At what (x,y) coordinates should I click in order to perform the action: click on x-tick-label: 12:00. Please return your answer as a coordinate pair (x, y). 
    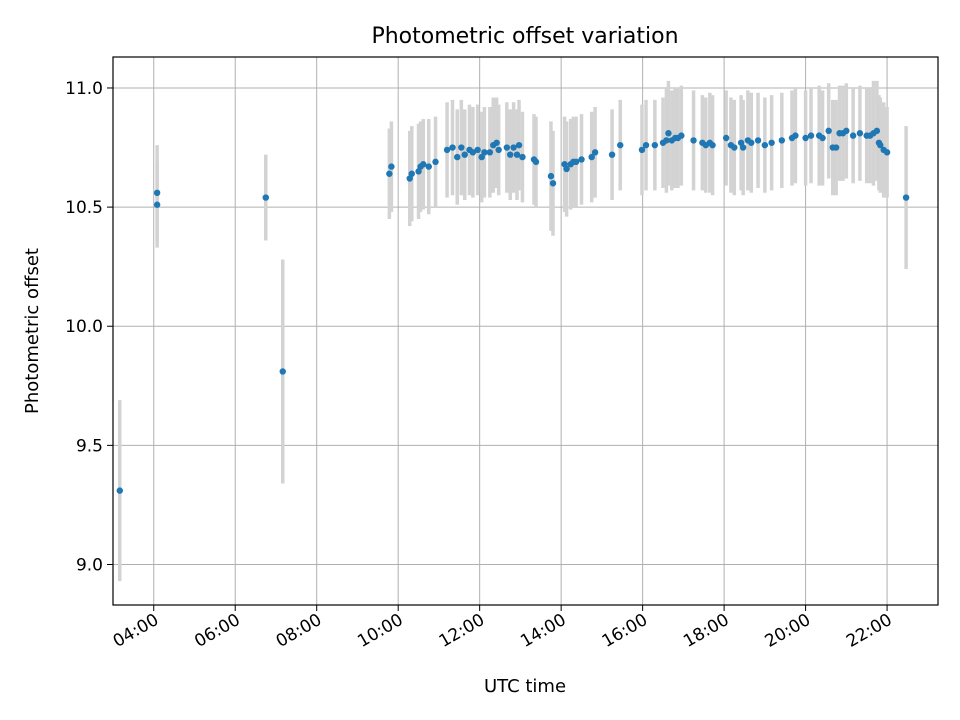
    Looking at the image, I should click on (462, 631).